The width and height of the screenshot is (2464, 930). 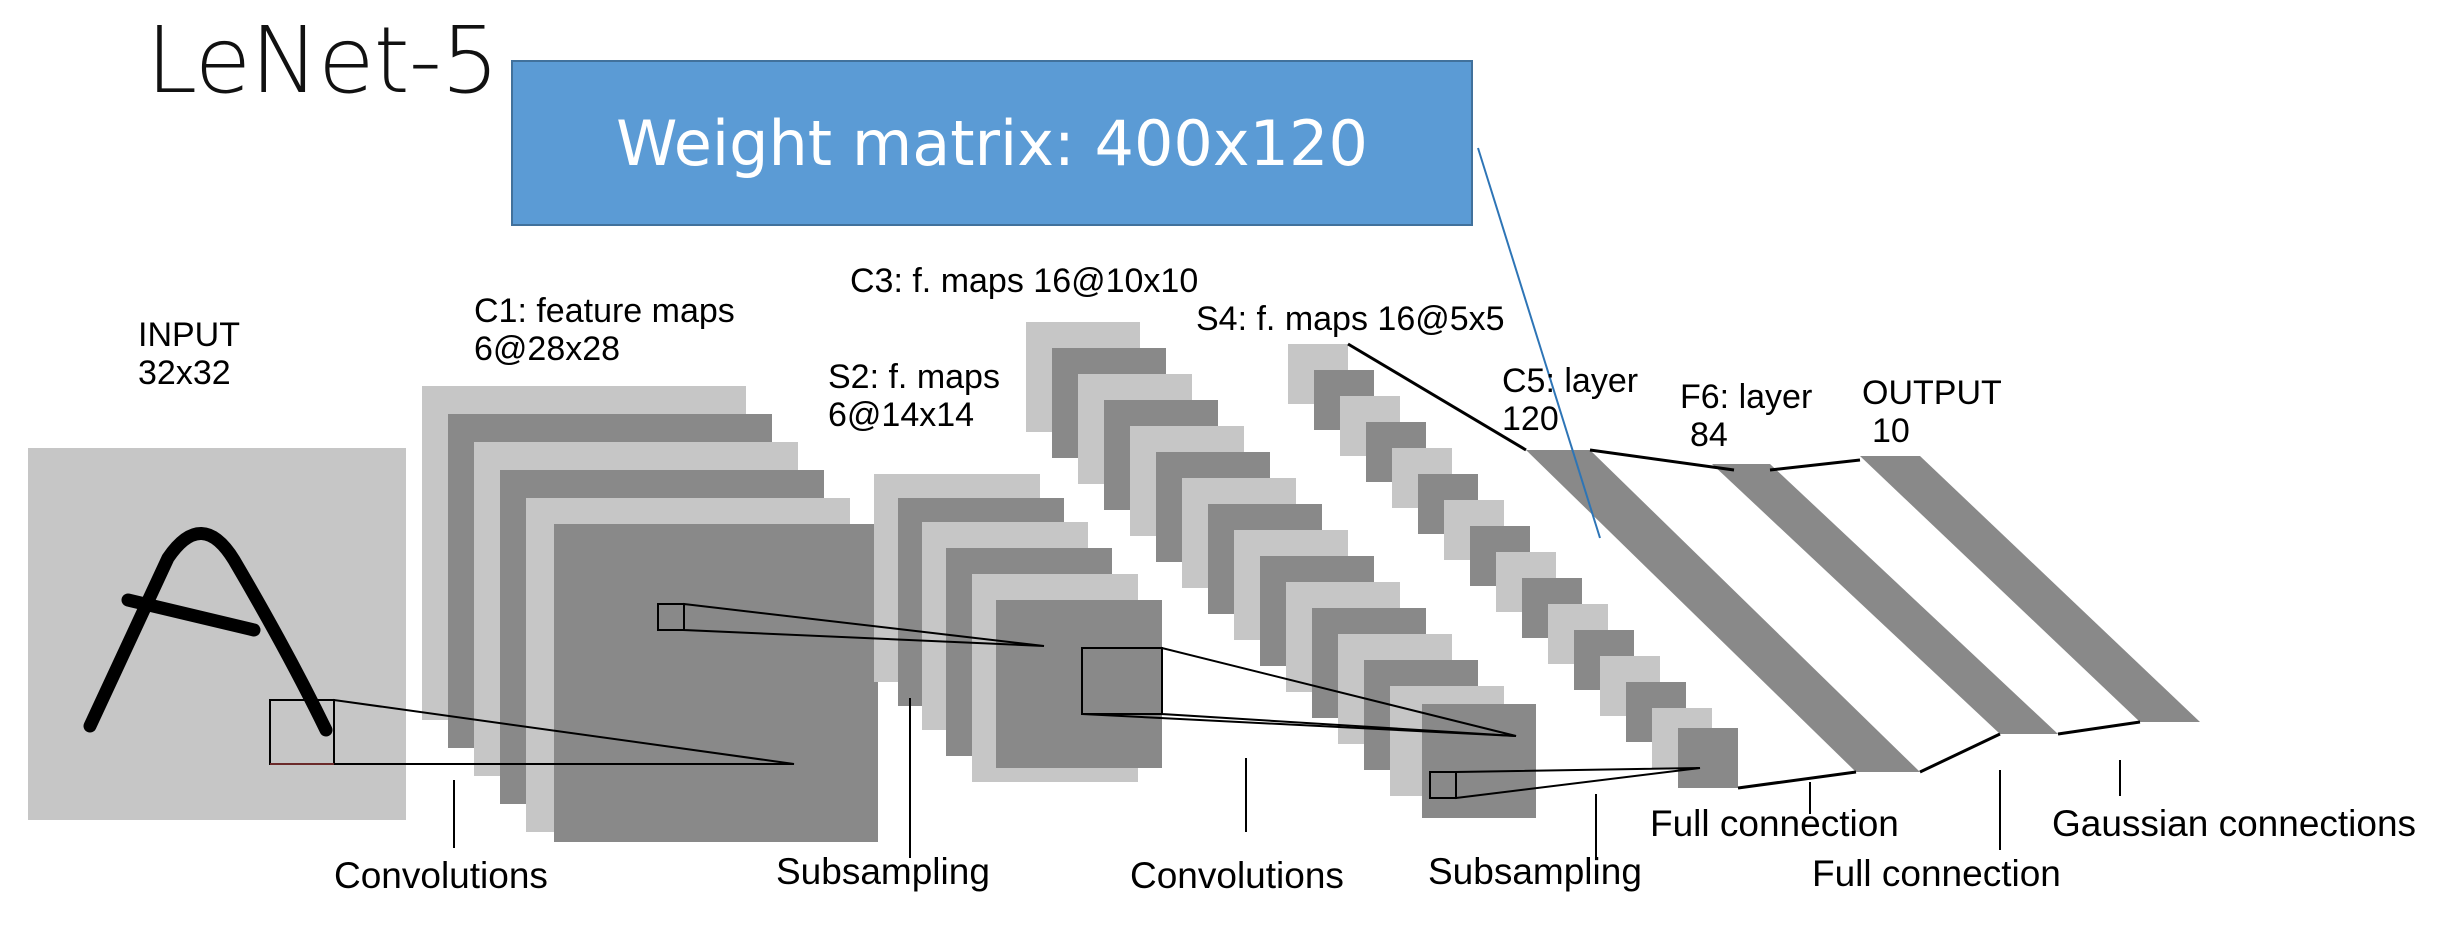 What do you see at coordinates (1479, 761) in the screenshot?
I see `c3-map` at bounding box center [1479, 761].